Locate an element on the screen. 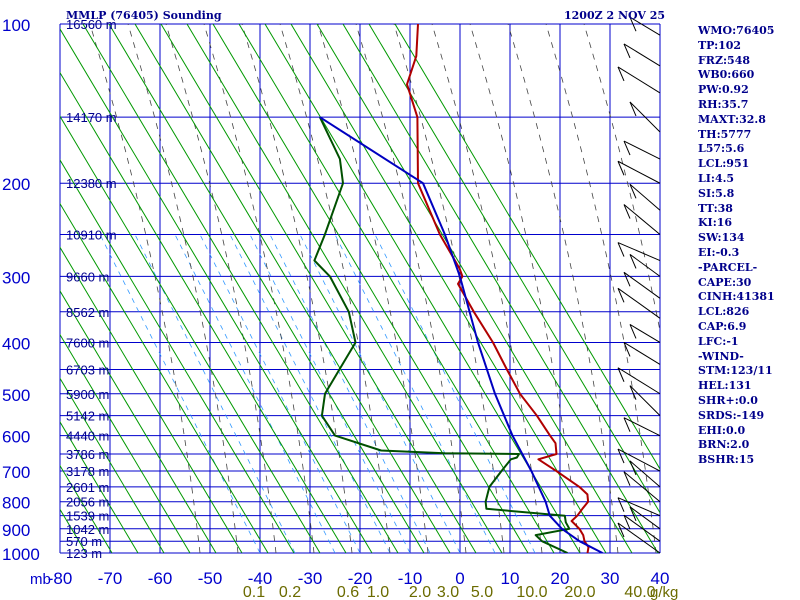  mixing-ratio-label: 20.0 is located at coordinates (579, 592).